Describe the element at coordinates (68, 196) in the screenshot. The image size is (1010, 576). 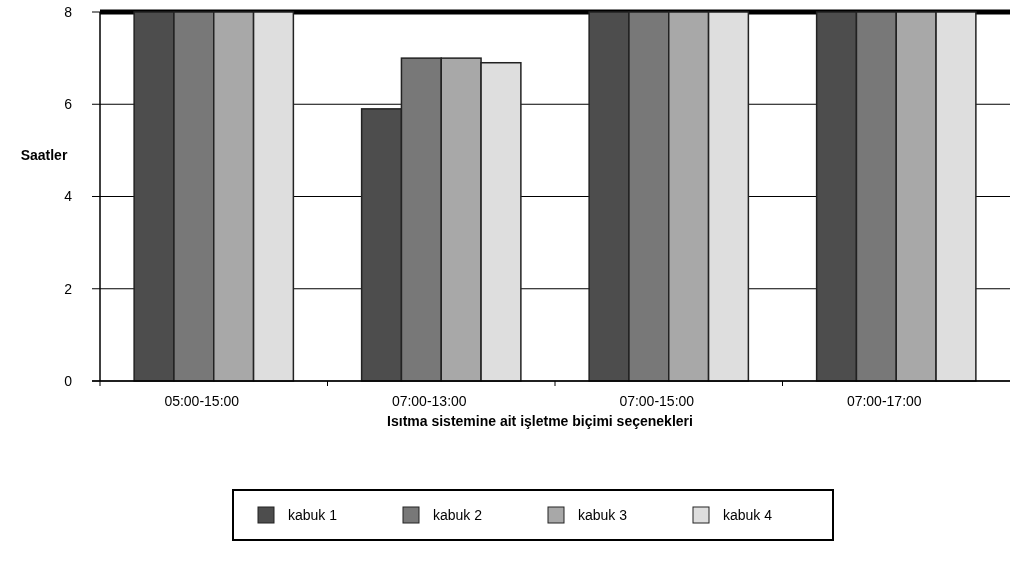
I see `y-tick-label: 4` at that location.